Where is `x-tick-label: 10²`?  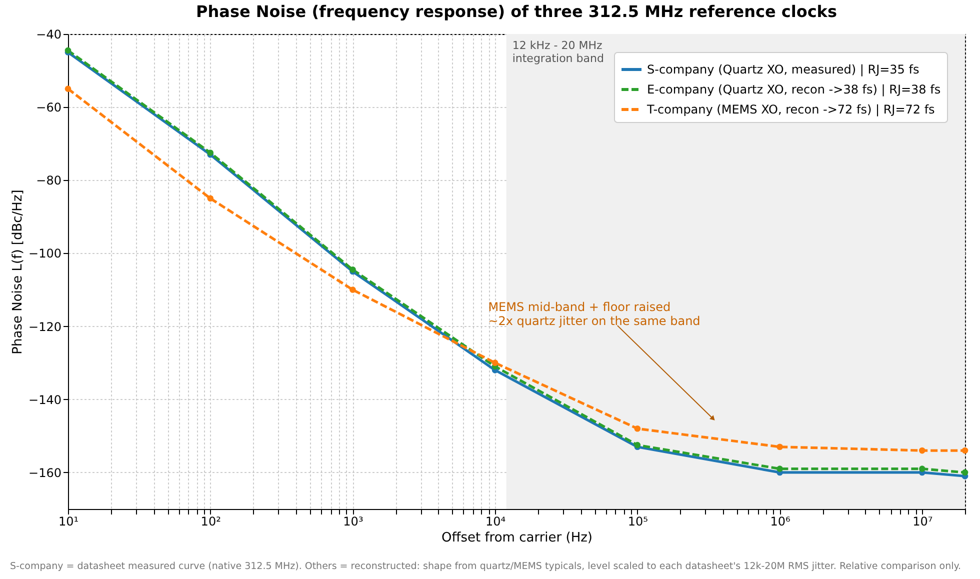
x-tick-label: 10² is located at coordinates (211, 521).